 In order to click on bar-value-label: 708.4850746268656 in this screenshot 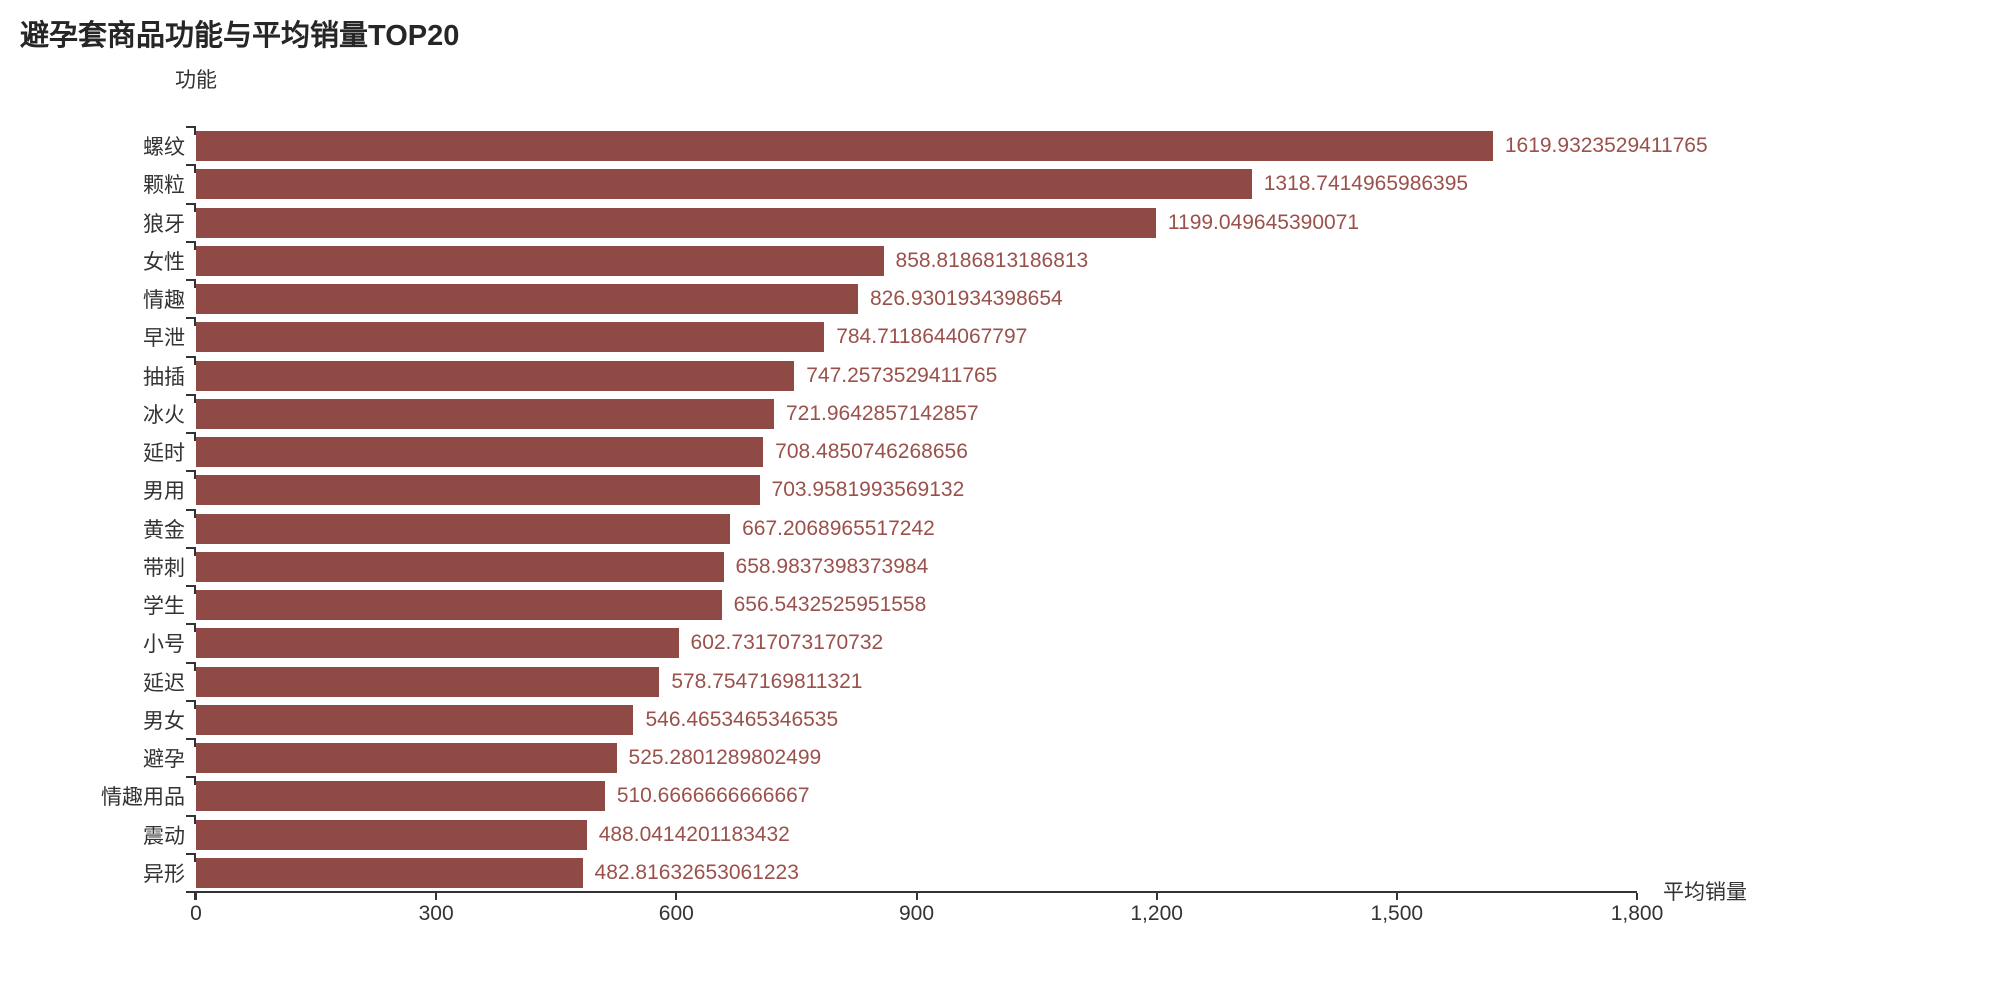, I will do `click(871, 452)`.